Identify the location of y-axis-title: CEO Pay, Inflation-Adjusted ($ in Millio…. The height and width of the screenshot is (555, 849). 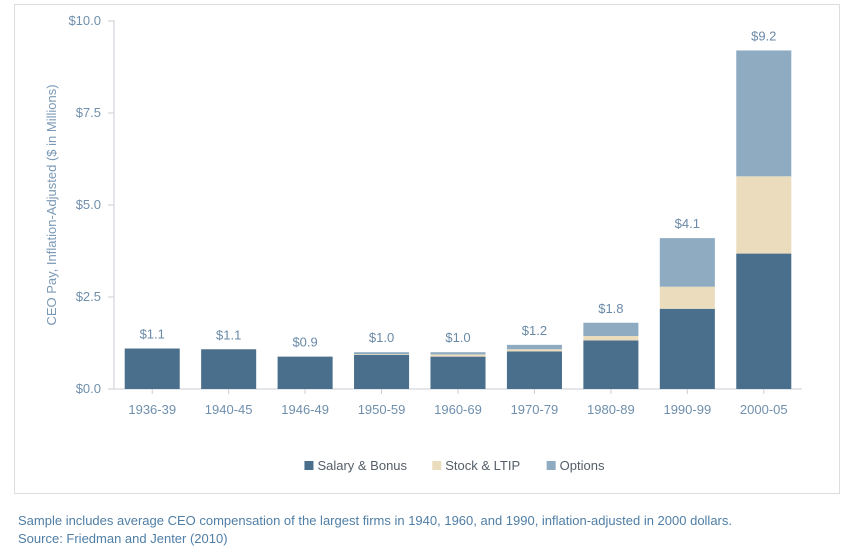
(51, 204).